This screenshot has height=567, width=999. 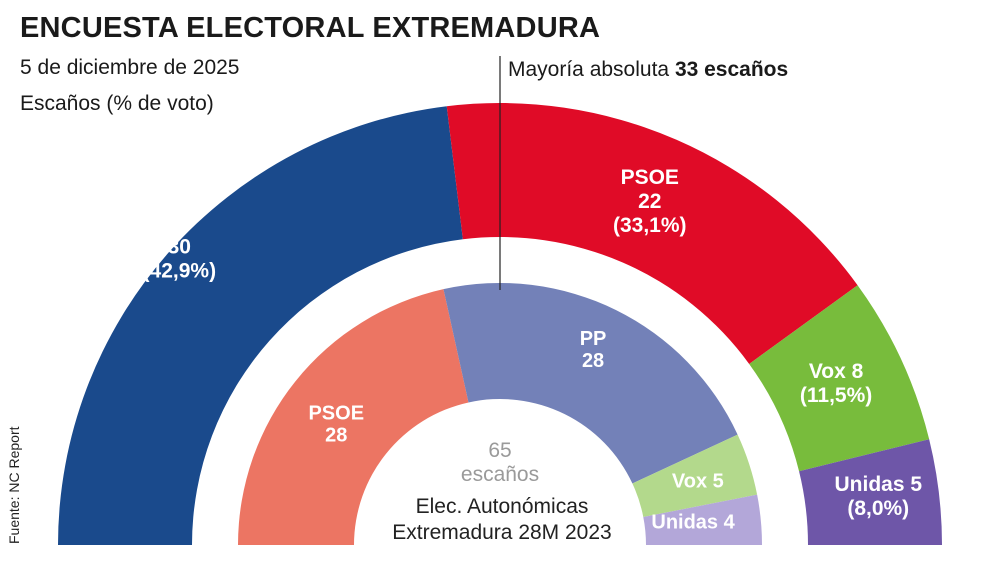 What do you see at coordinates (590, 383) in the screenshot?
I see `inner-seat-bar-pp` at bounding box center [590, 383].